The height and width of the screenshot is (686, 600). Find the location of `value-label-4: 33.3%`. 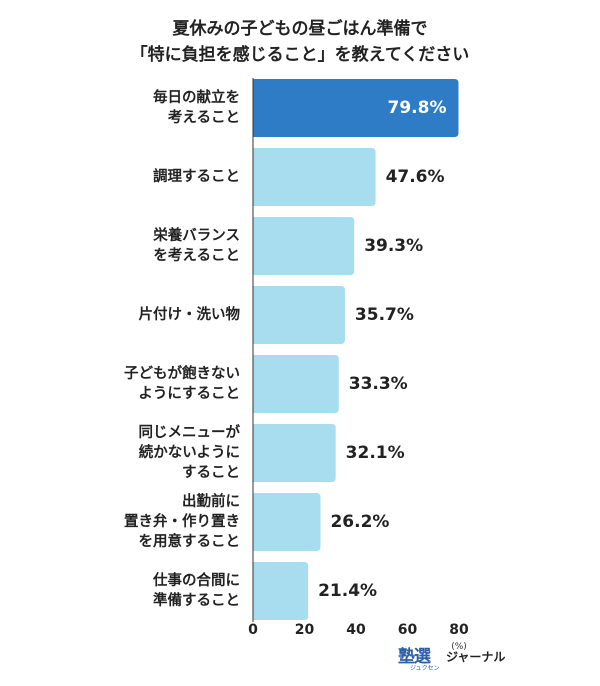

value-label-4: 33.3% is located at coordinates (378, 384).